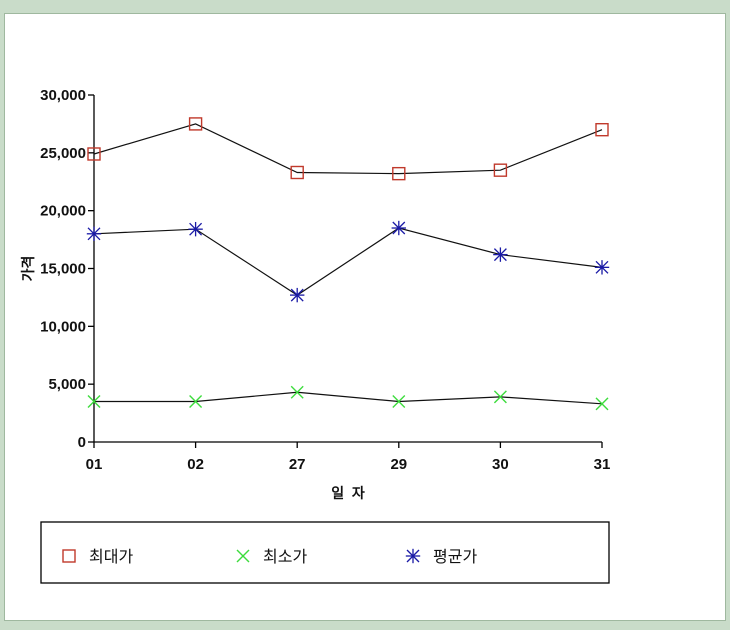  I want to click on x-tick-label: 02, so click(195, 464).